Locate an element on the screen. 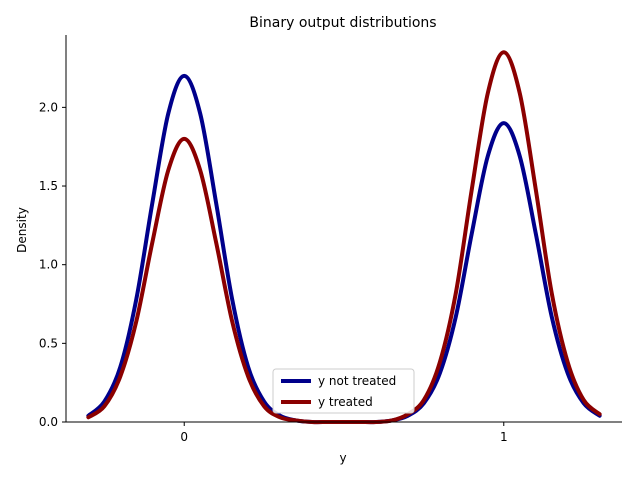  legend-label: y not treated is located at coordinates (357, 381).